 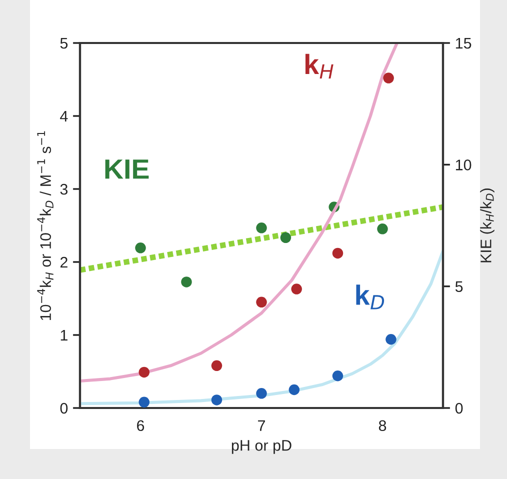 I want to click on x-axis-title: pH or pD, so click(x=262, y=447).